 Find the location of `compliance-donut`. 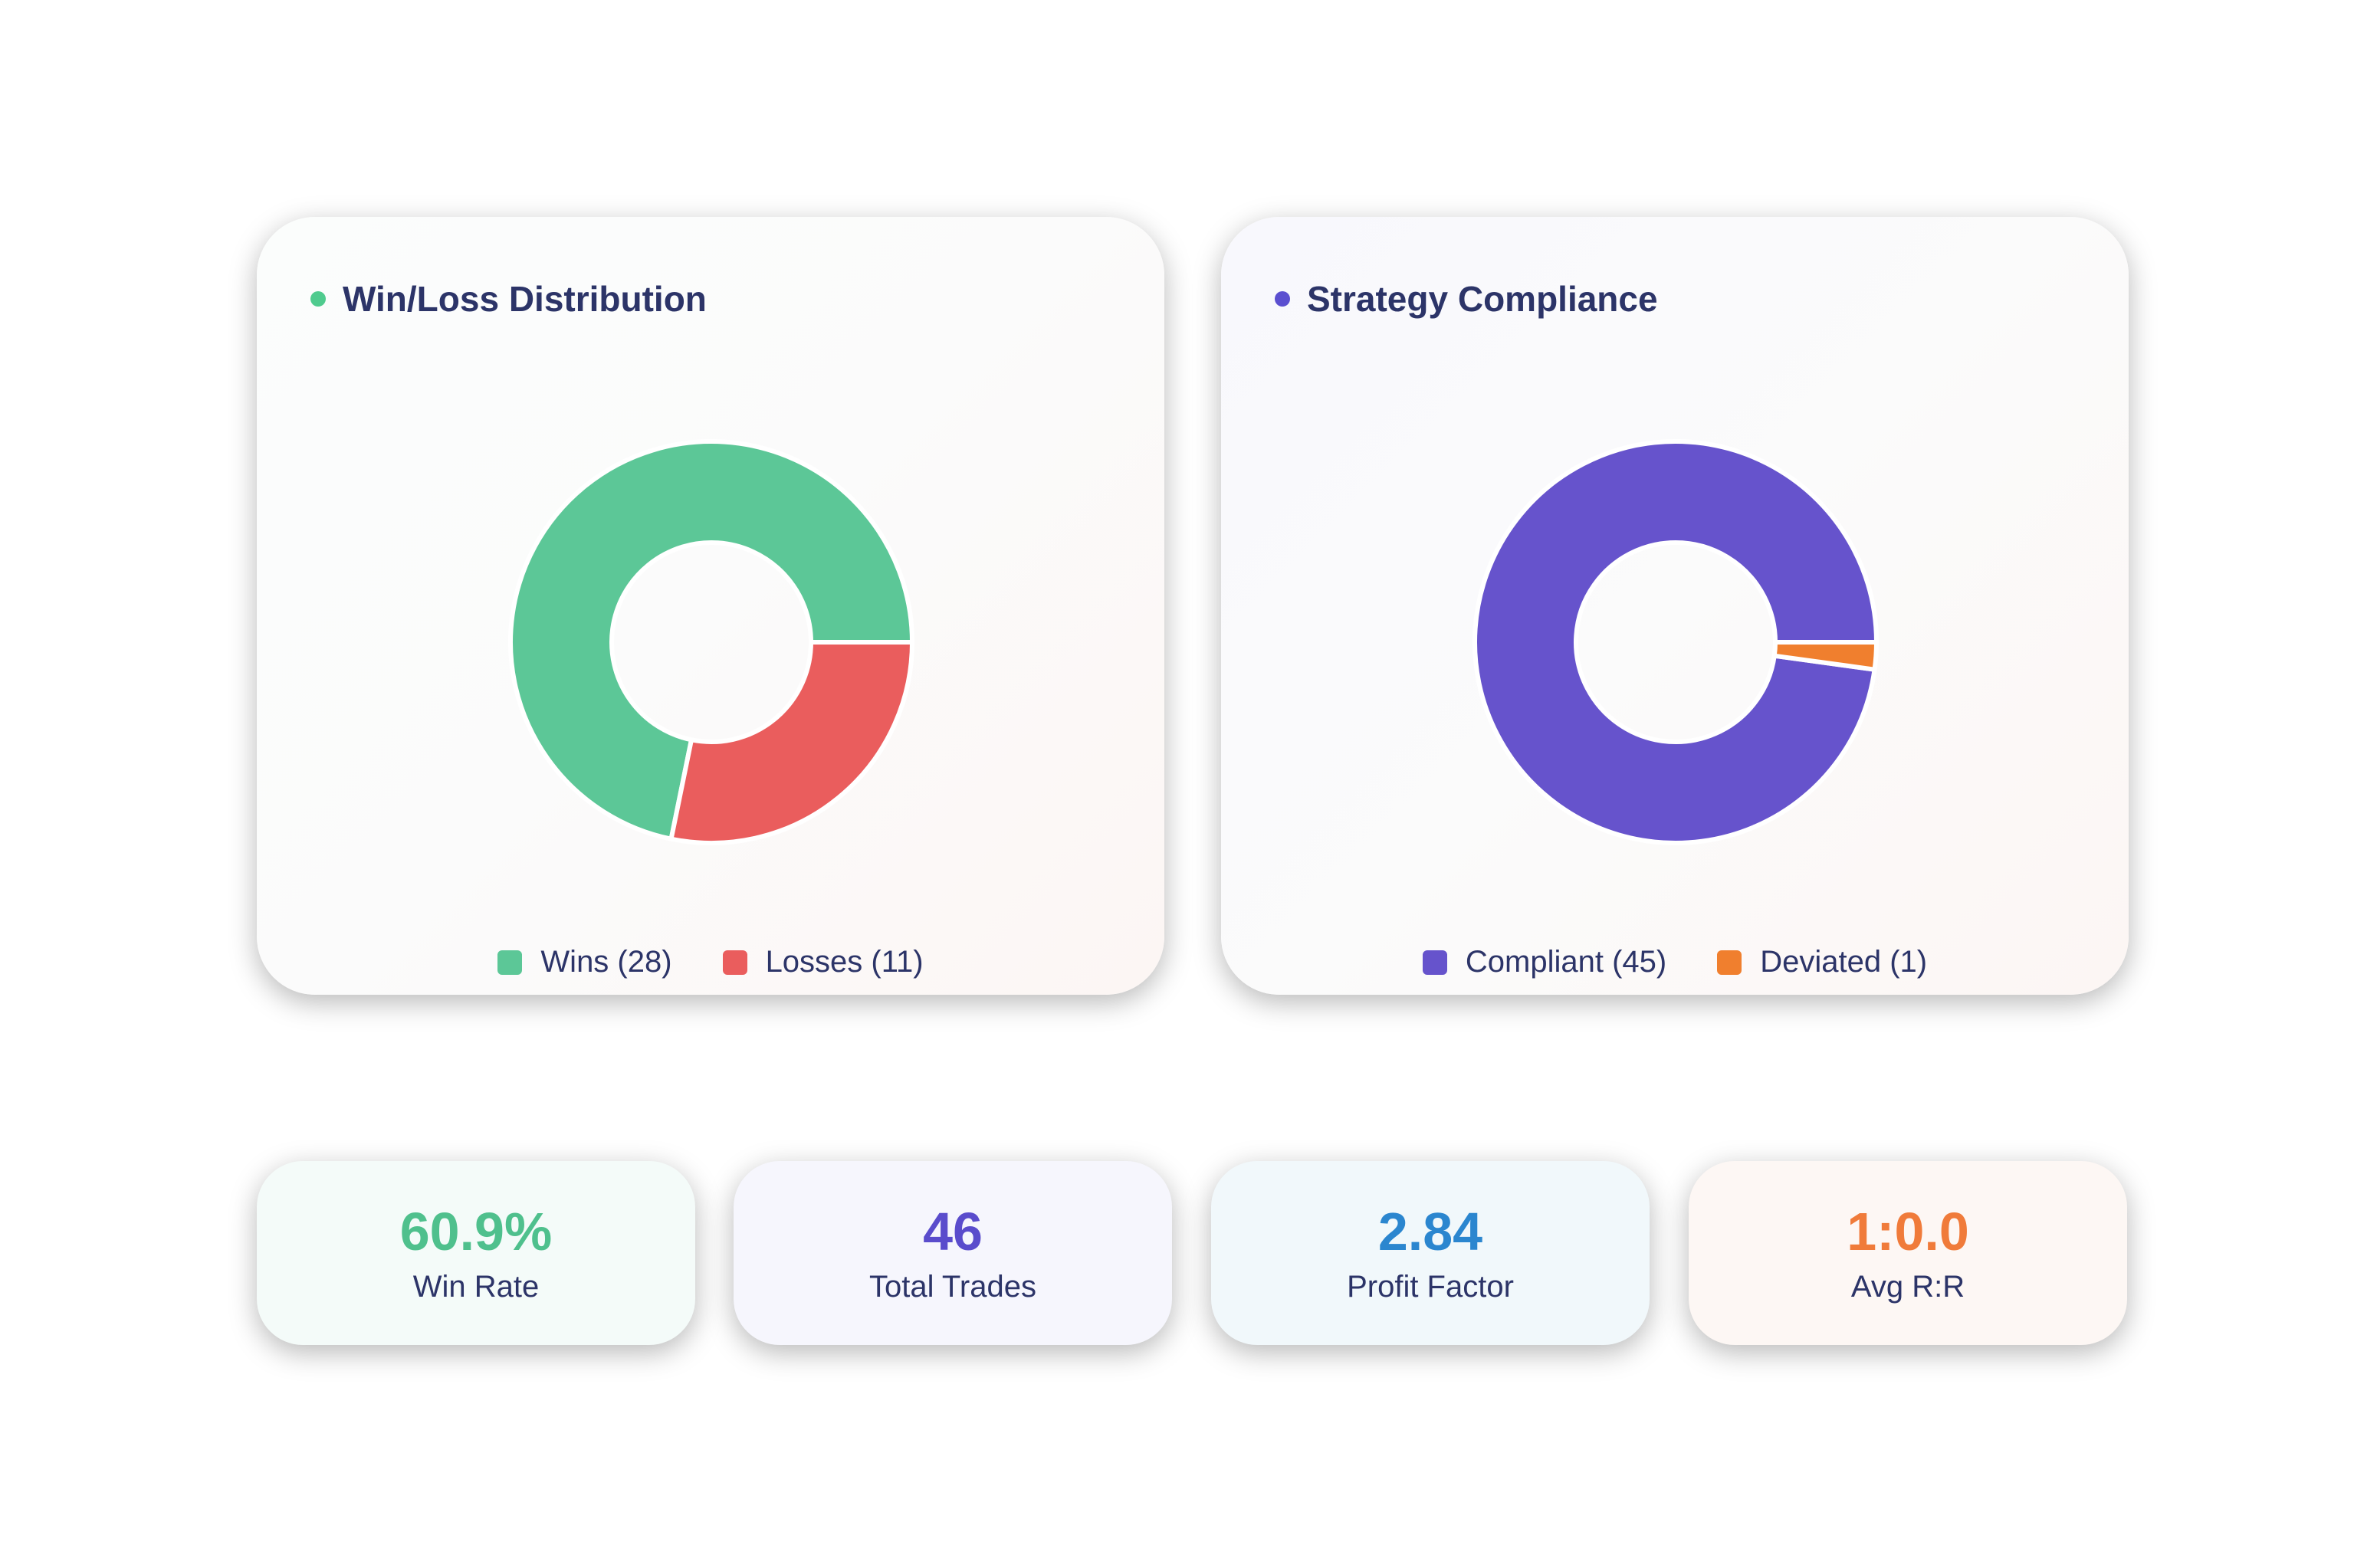

compliance-donut is located at coordinates (1676, 642).